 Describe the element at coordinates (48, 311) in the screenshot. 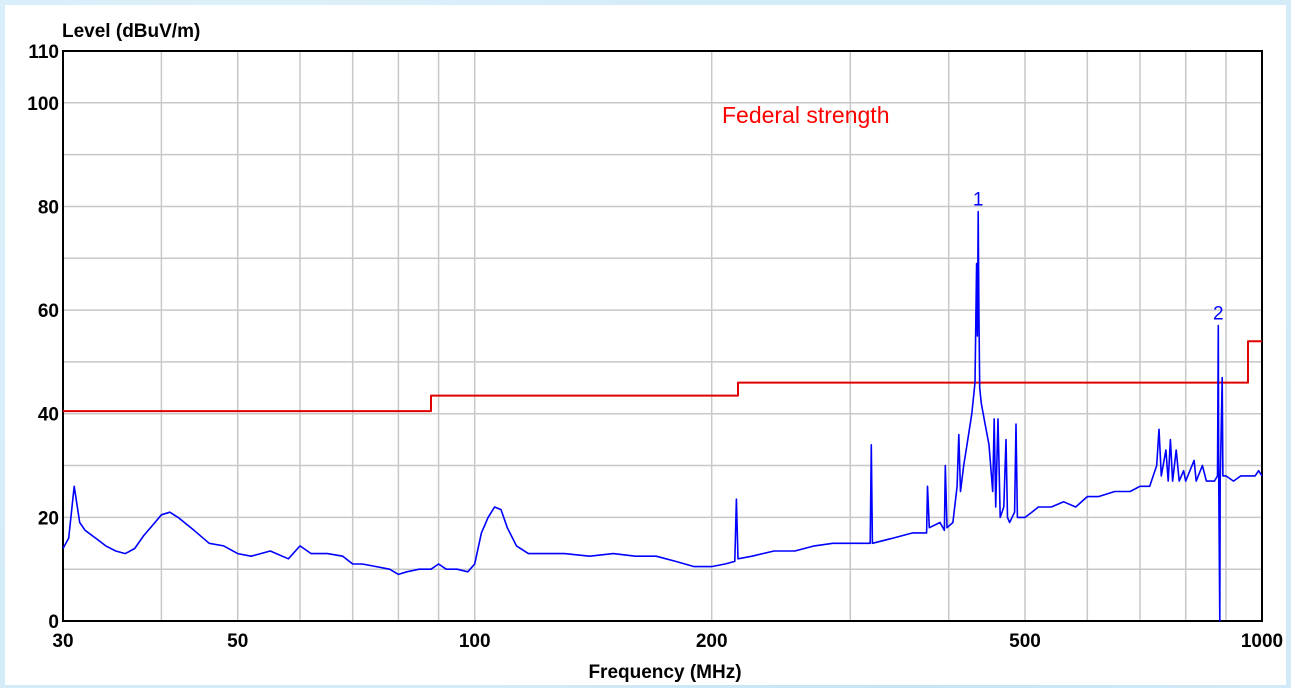

I see `y-tick-label-60: 60` at that location.